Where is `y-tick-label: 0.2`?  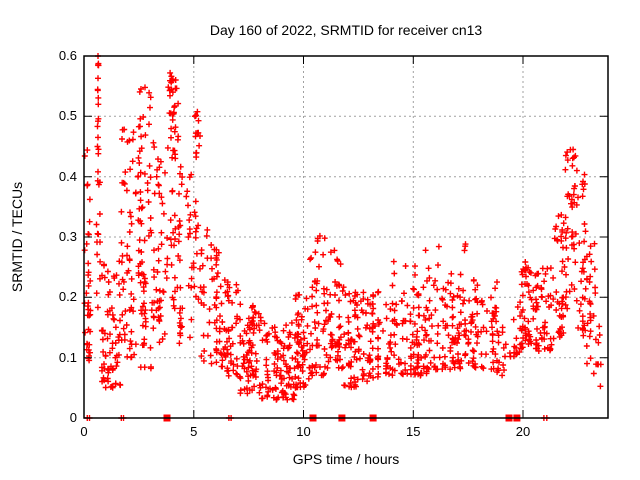
y-tick-label: 0.2 is located at coordinates (67, 297).